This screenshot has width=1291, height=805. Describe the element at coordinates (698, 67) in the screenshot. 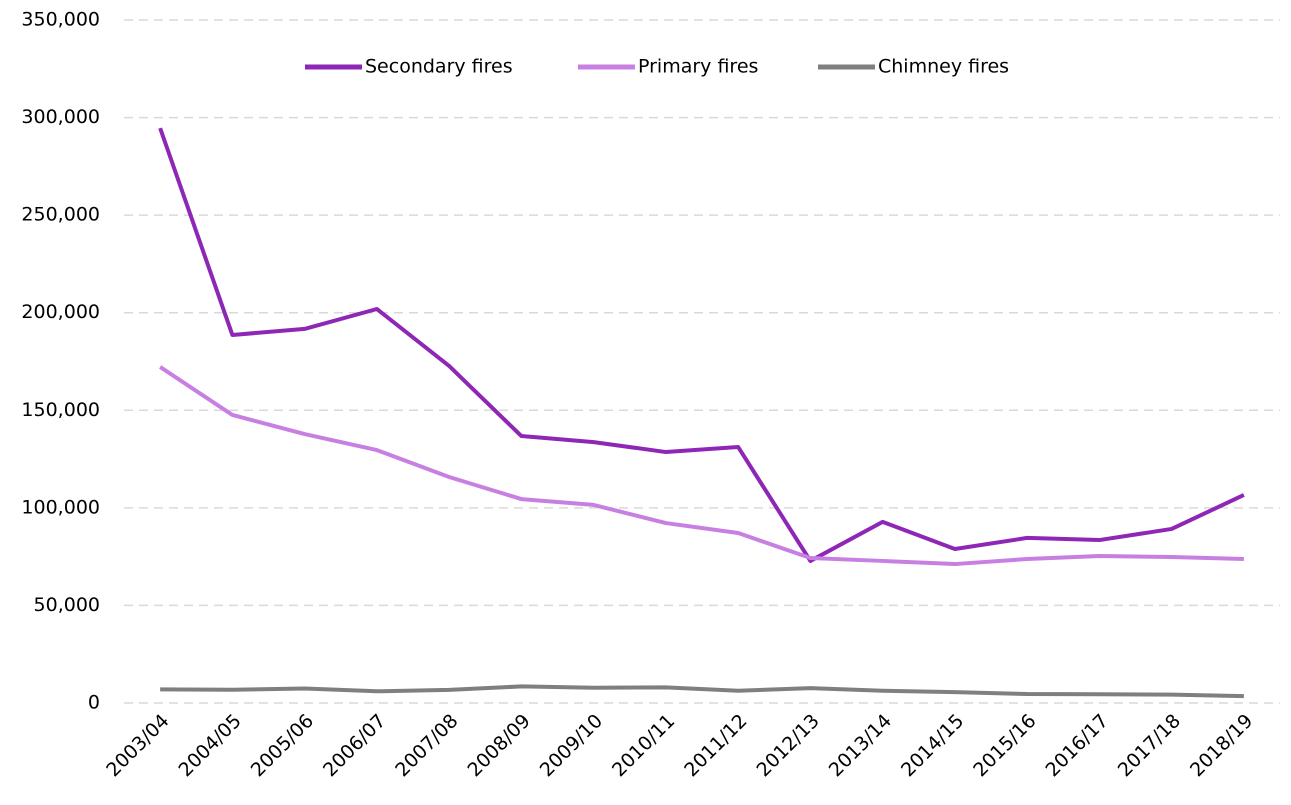

I see `legend-label: Primary fires` at that location.